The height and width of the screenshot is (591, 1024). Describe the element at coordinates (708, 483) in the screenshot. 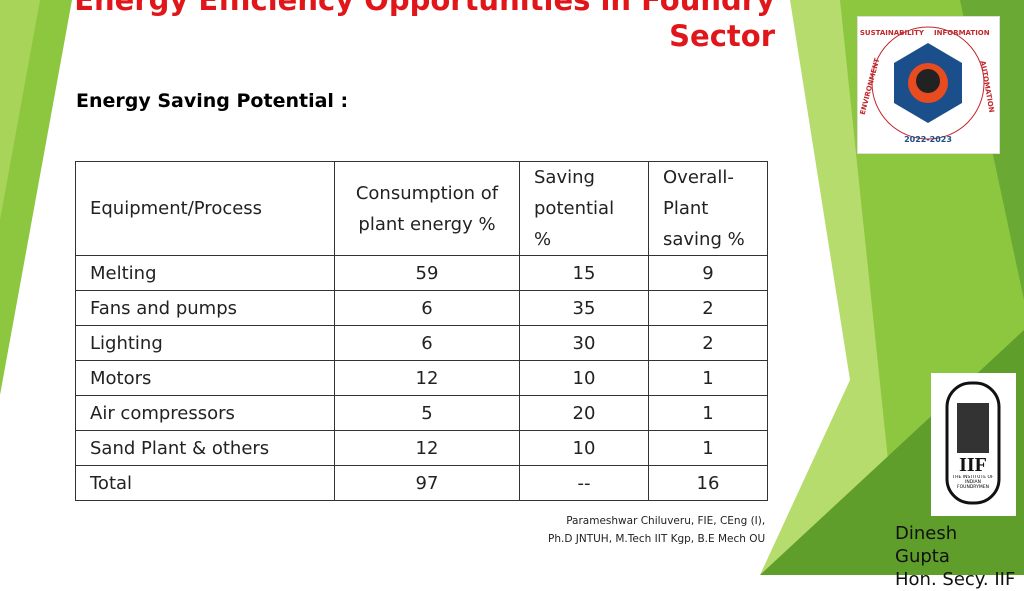

I see `table-cell: 16` at that location.